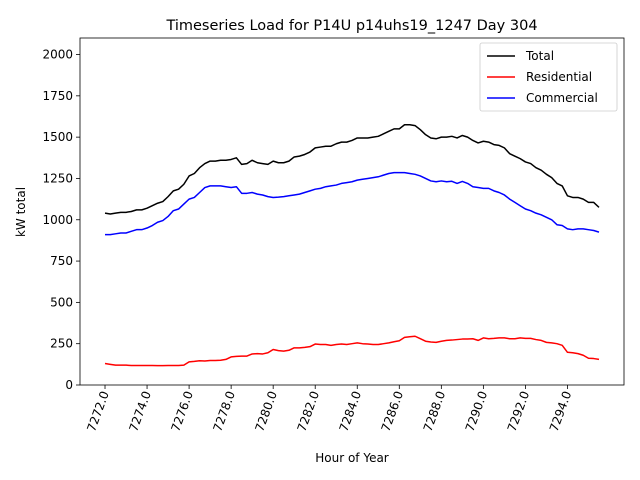  What do you see at coordinates (69, 385) in the screenshot?
I see `y-tick-label: 0` at bounding box center [69, 385].